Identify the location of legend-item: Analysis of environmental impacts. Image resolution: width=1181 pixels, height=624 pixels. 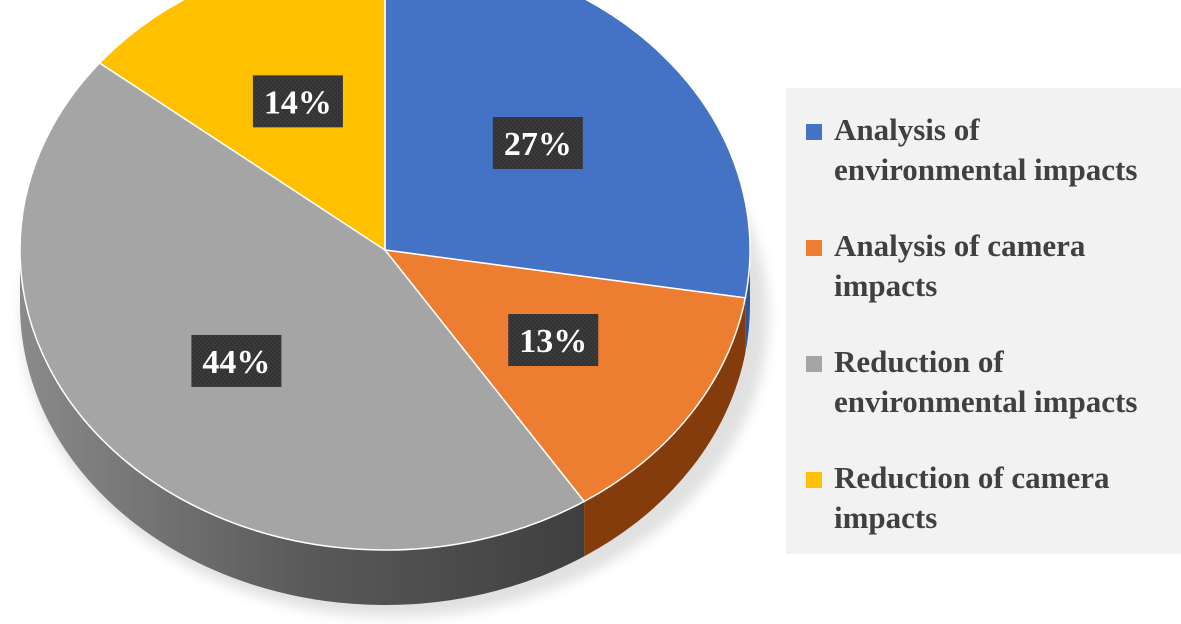
(993, 168).